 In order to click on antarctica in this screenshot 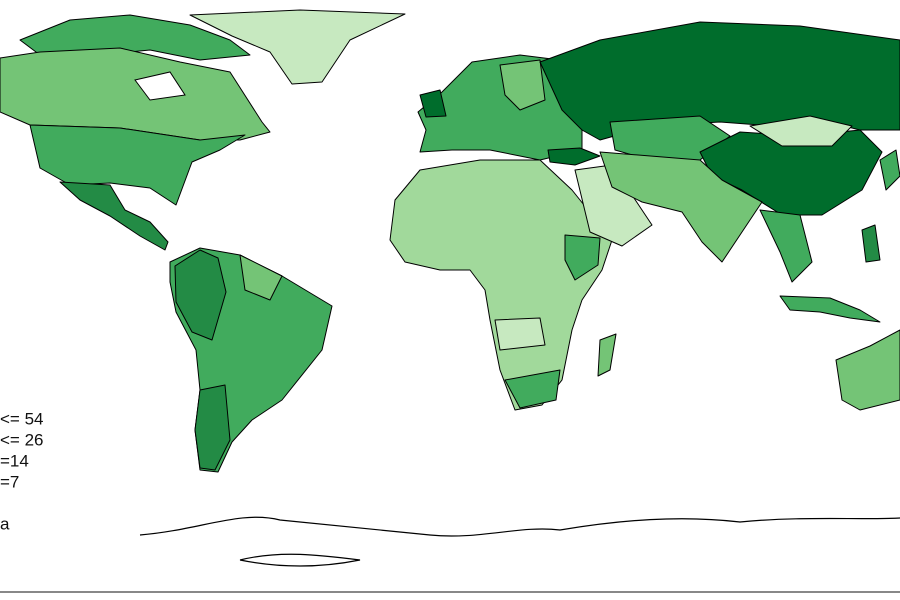, I will do `click(519, 526)`.